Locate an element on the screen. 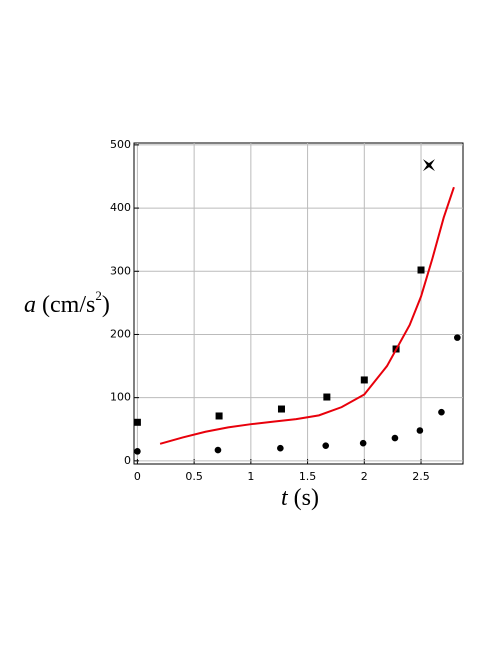  x-axis-label: t (s) is located at coordinates (300, 498).